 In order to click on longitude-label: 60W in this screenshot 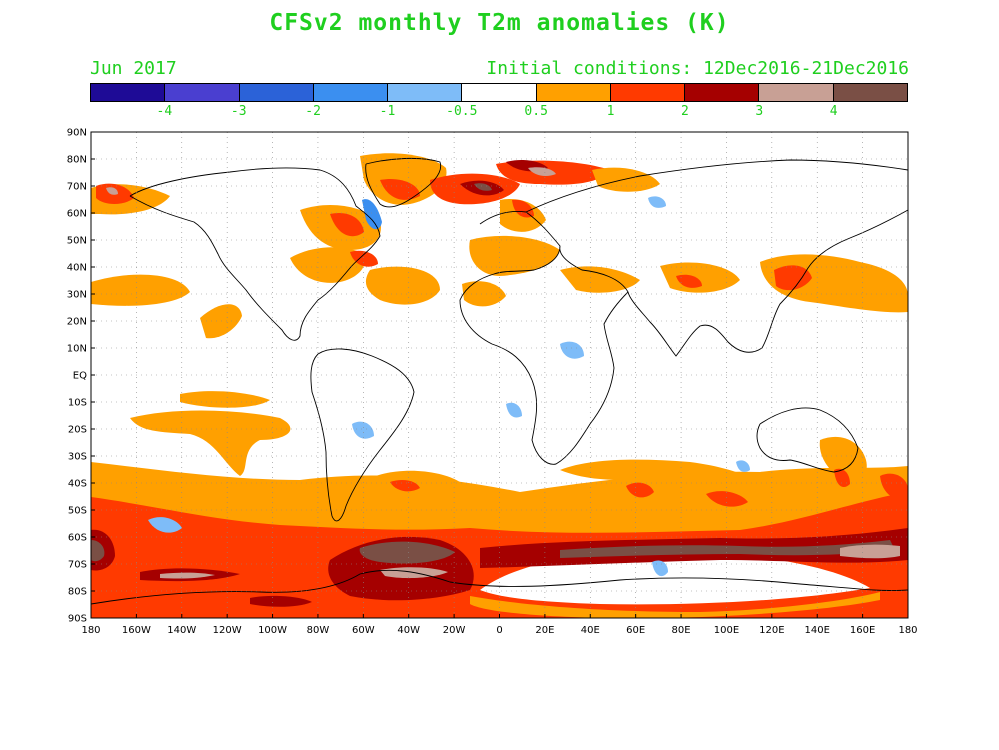, I will do `click(363, 630)`.